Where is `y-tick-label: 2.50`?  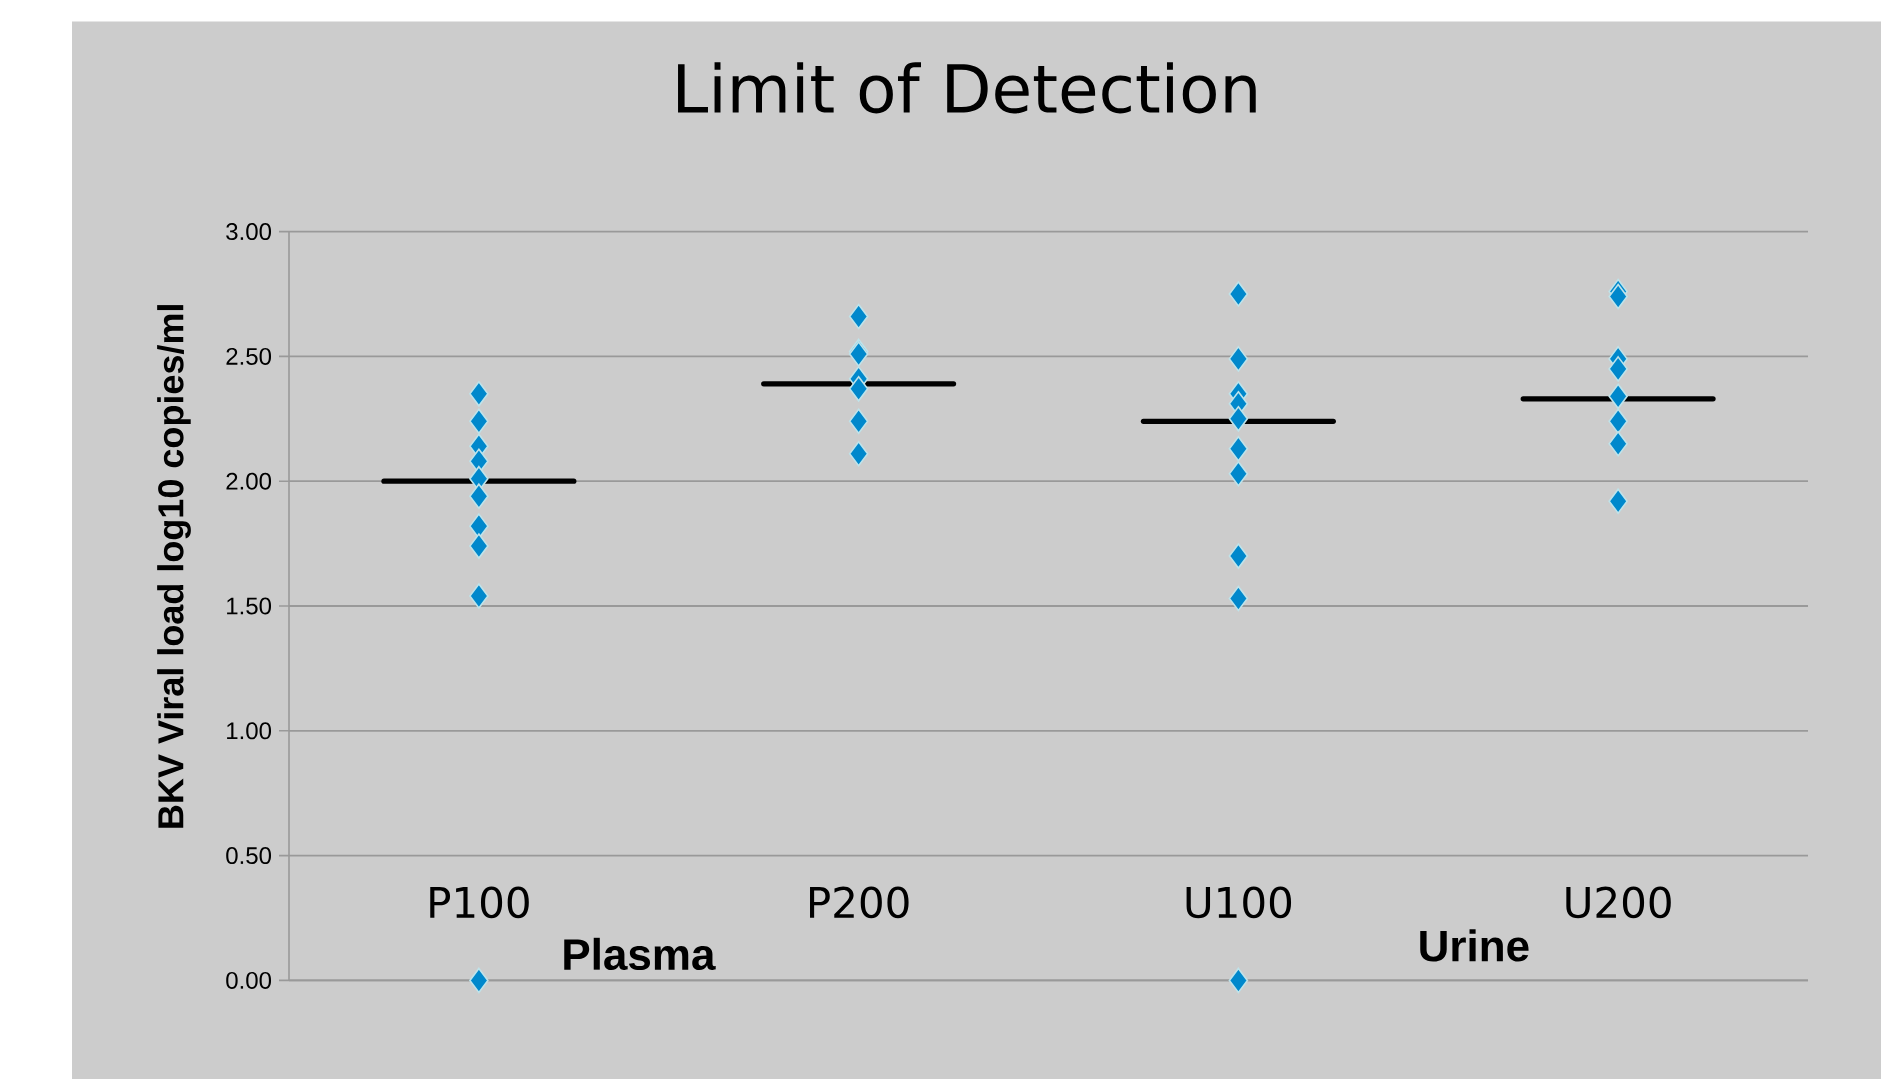
y-tick-label: 2.50 is located at coordinates (249, 356).